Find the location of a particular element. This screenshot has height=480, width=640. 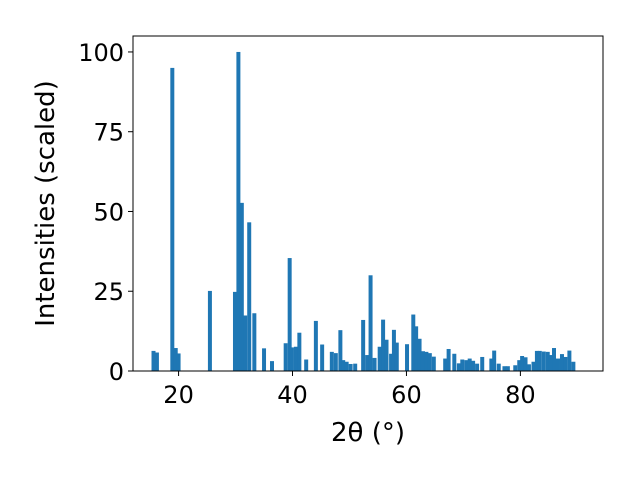

x-axis-label: 2θ (°) is located at coordinates (368, 433).